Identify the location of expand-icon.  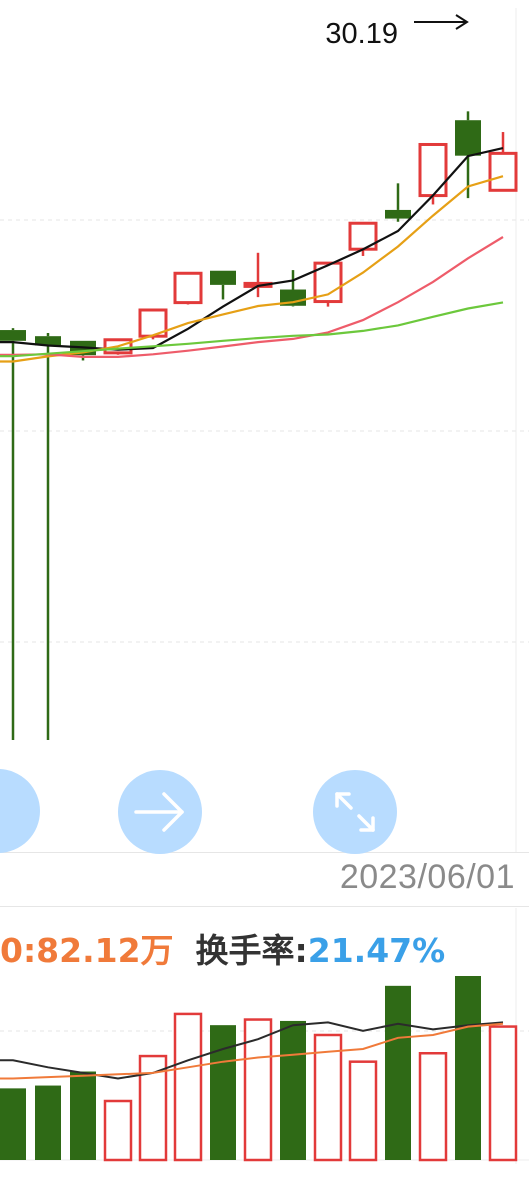
(355, 812).